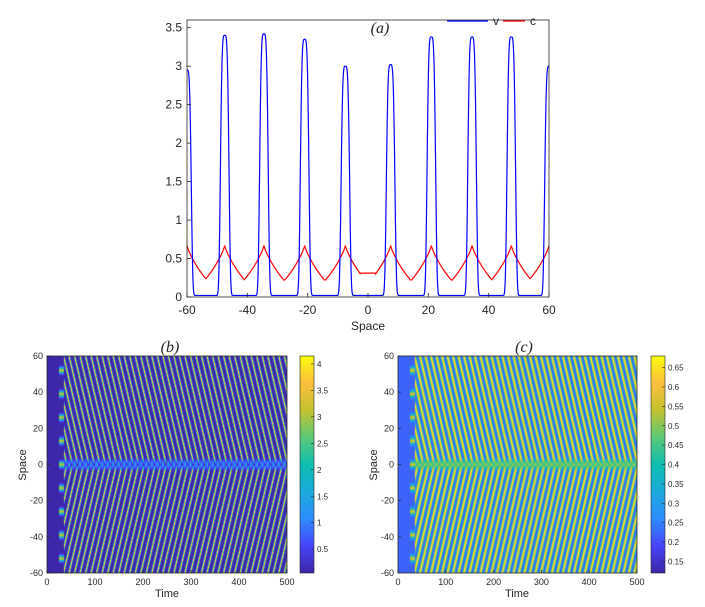  Describe the element at coordinates (674, 387) in the screenshot. I see `colorbar-tick-label: 0.6` at that location.